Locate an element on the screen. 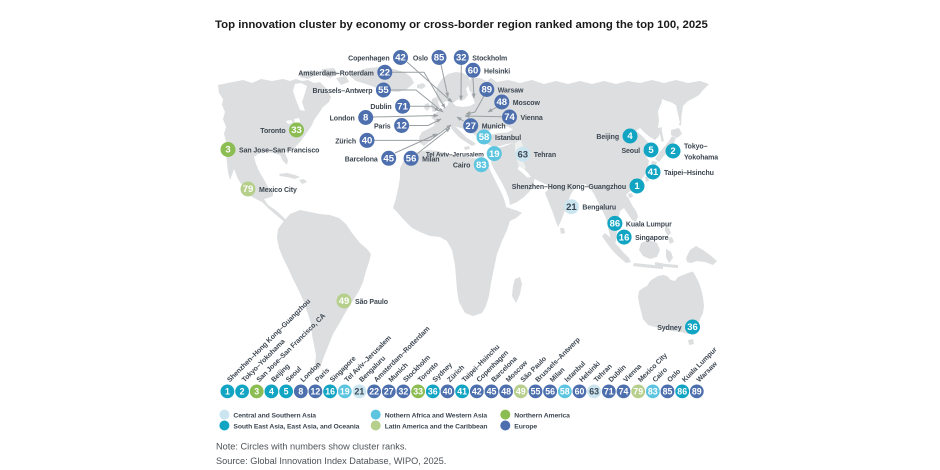 The image size is (940, 470). svg-text: Seoul is located at coordinates (630, 151).